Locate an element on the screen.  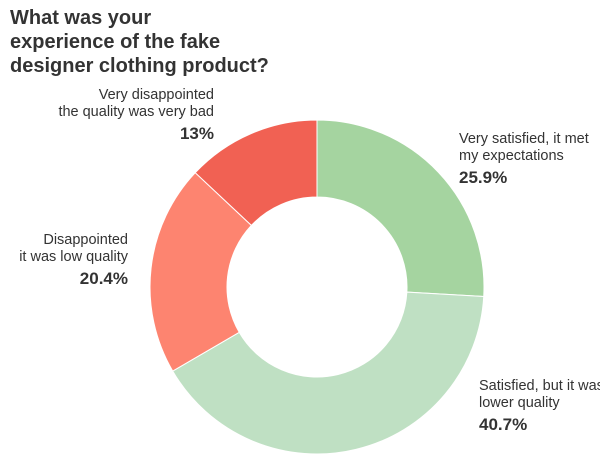
value-label: 20.4% is located at coordinates (103, 278).